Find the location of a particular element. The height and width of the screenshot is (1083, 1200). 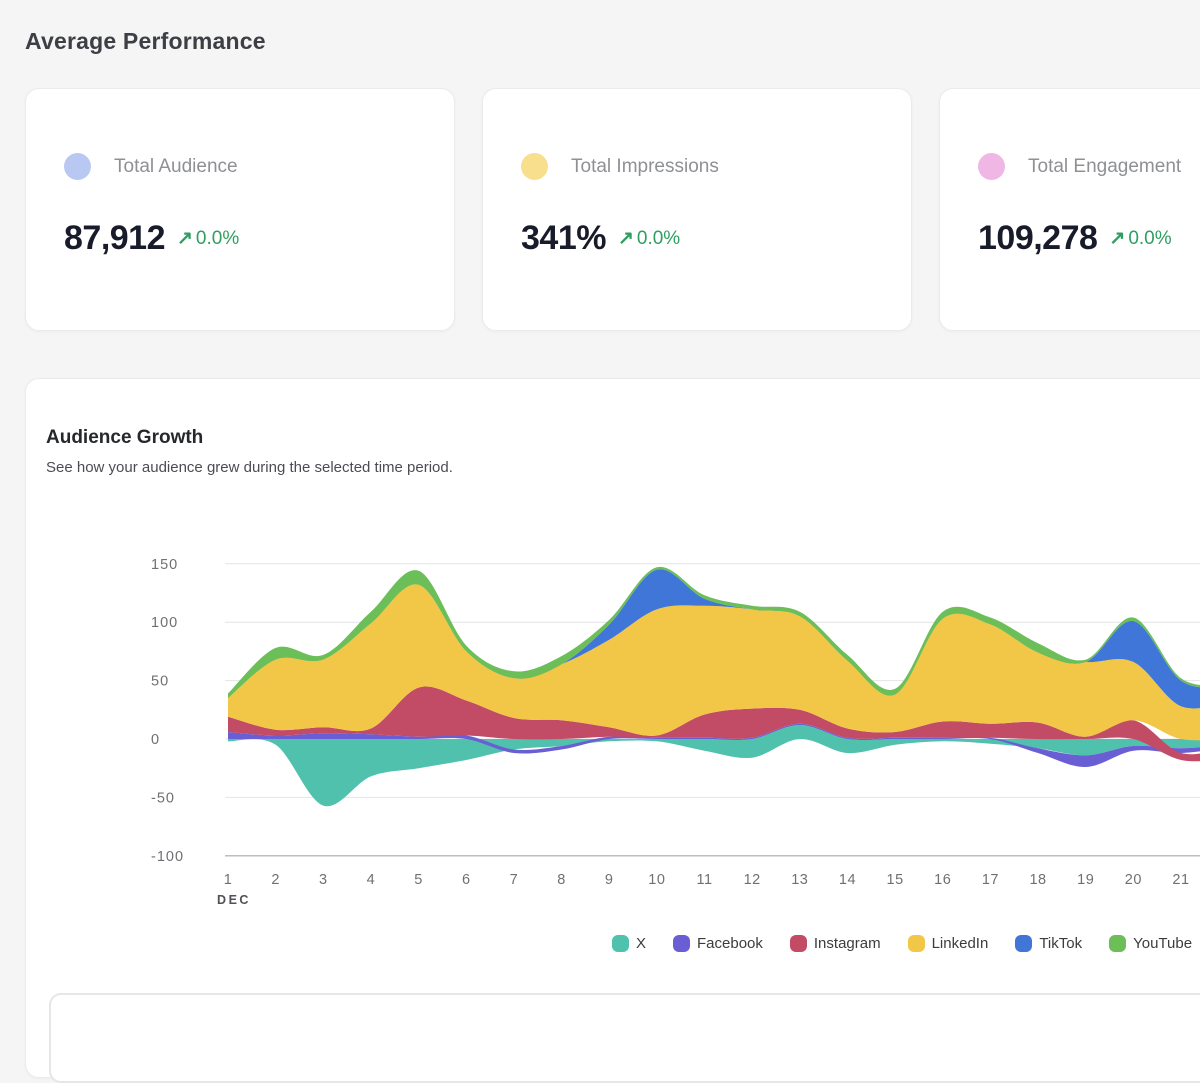

legend-item-facebook: Facebook is located at coordinates (718, 943).